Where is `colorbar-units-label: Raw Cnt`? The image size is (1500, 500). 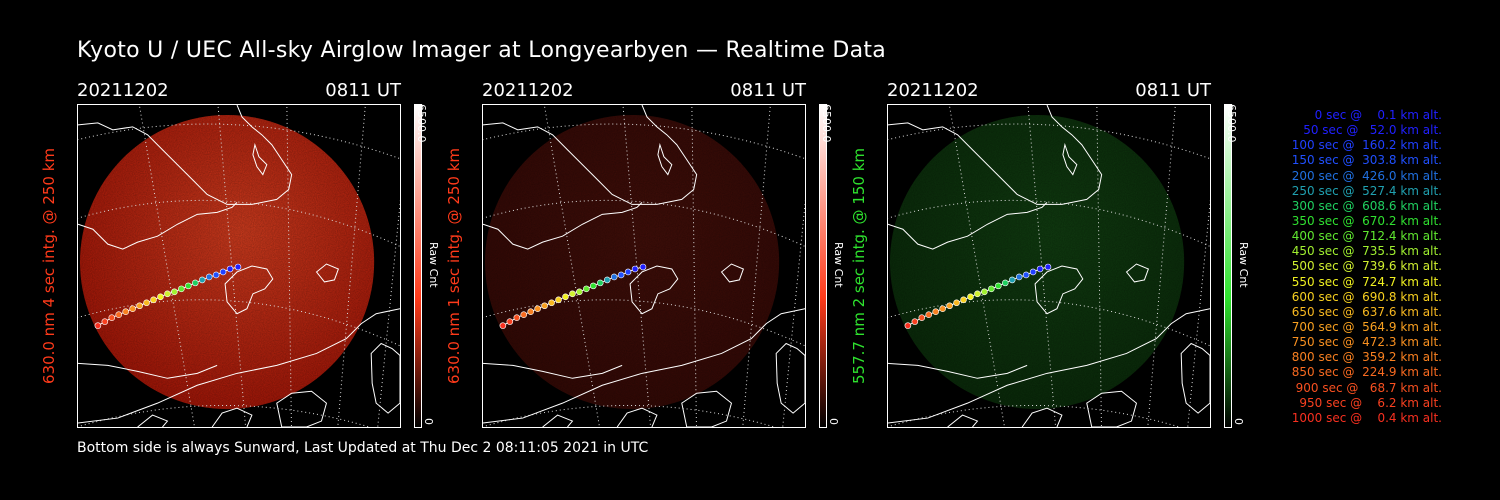
colorbar-units-label: Raw Cnt is located at coordinates (1243, 265).